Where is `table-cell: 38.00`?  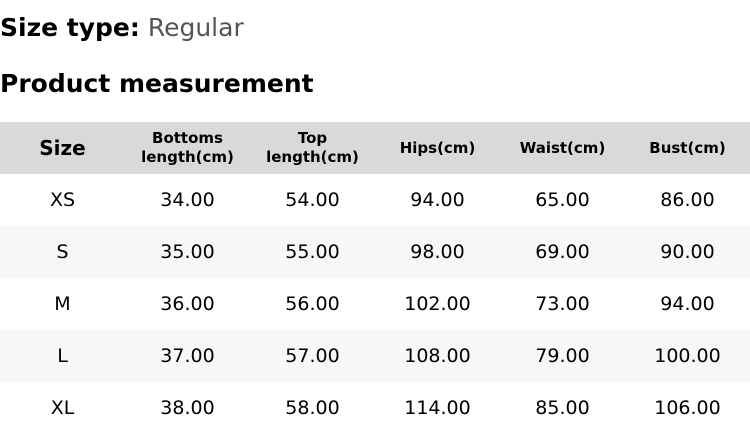
table-cell: 38.00 is located at coordinates (187, 408).